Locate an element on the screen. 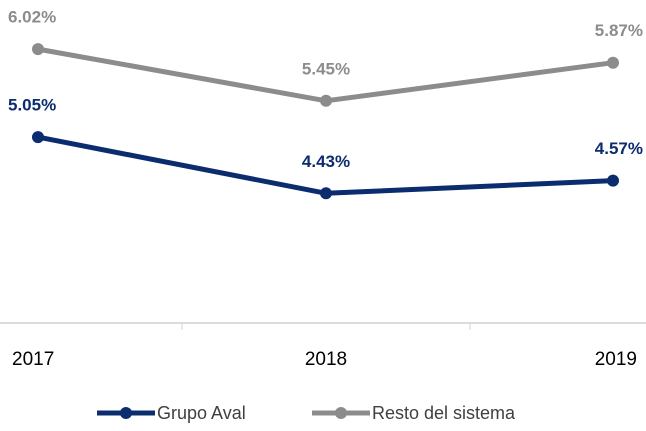  data-label: 4.57% is located at coordinates (619, 148).